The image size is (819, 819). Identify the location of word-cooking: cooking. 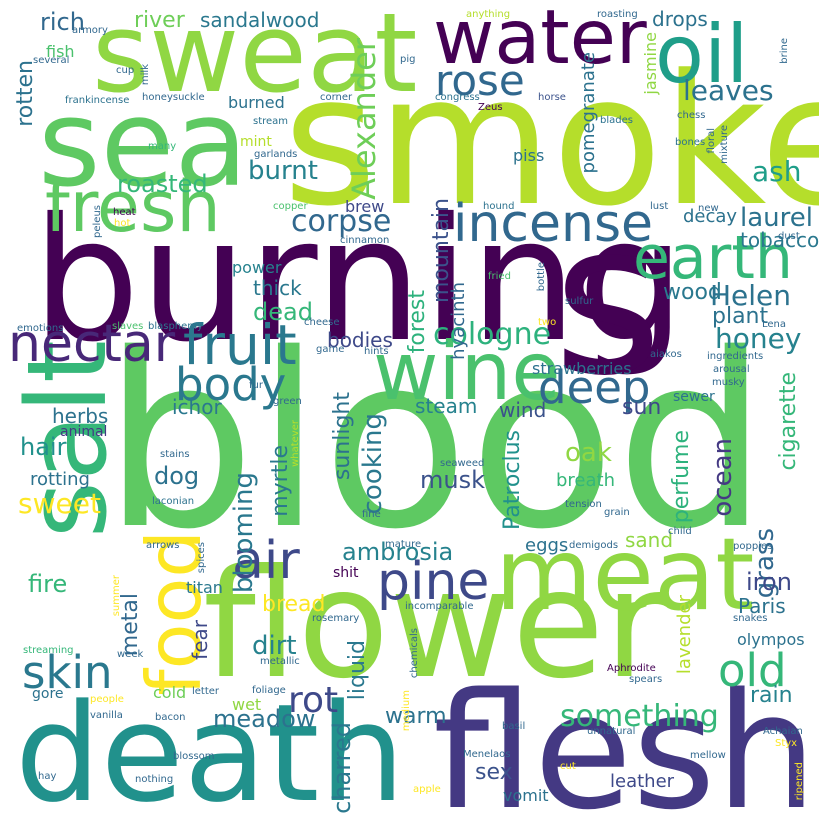
(373, 464).